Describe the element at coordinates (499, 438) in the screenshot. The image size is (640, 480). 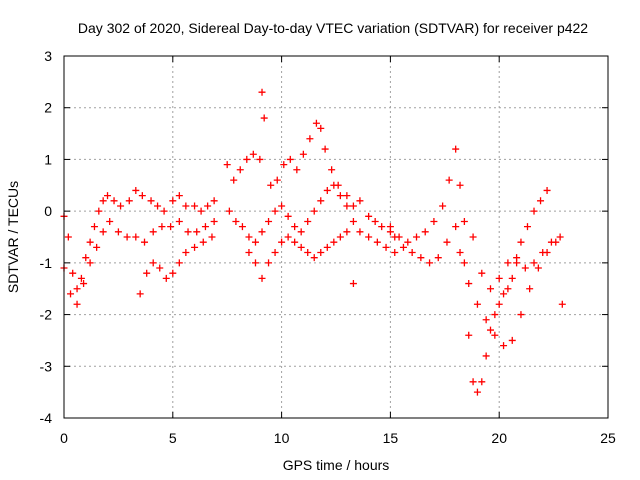
I see `x-tick-label: 20` at that location.